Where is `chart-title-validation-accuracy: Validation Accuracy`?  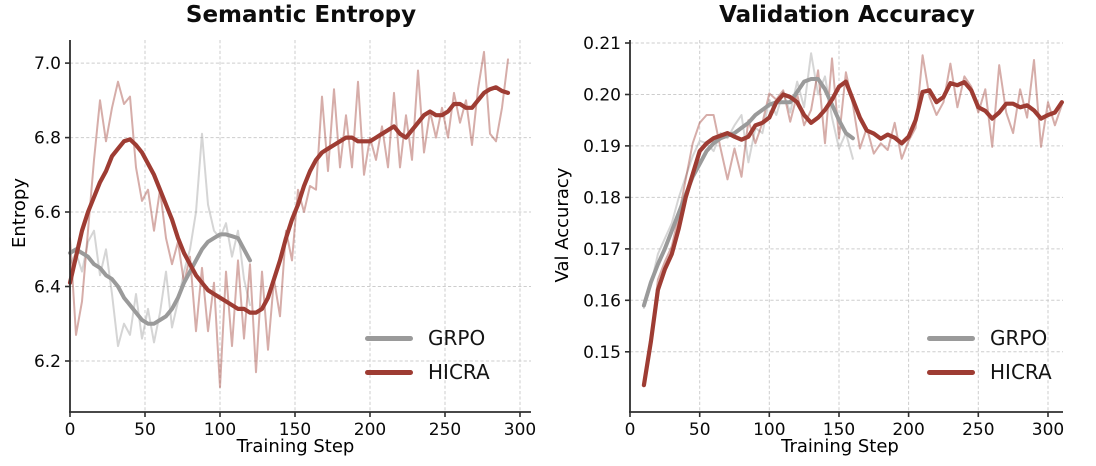
chart-title-validation-accuracy: Validation Accuracy is located at coordinates (847, 15).